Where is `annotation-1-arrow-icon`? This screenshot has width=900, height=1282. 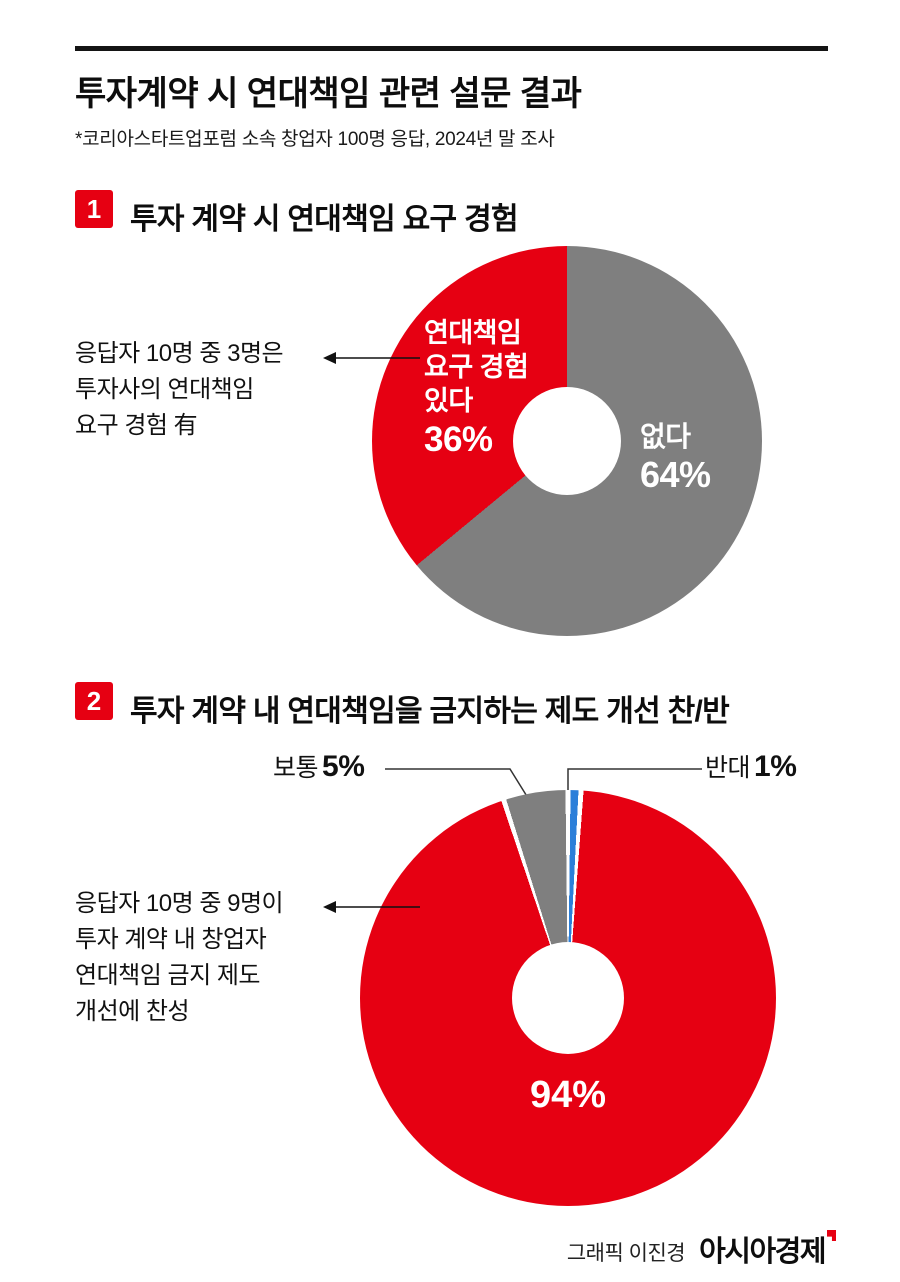 annotation-1-arrow-icon is located at coordinates (371, 358).